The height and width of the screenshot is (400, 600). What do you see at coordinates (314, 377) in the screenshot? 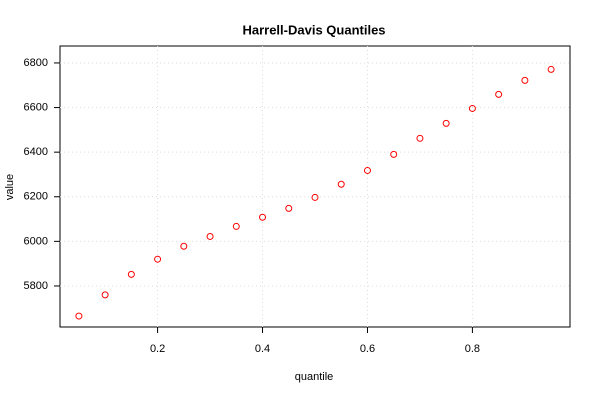
I see `x-axis-label: quantile` at bounding box center [314, 377].